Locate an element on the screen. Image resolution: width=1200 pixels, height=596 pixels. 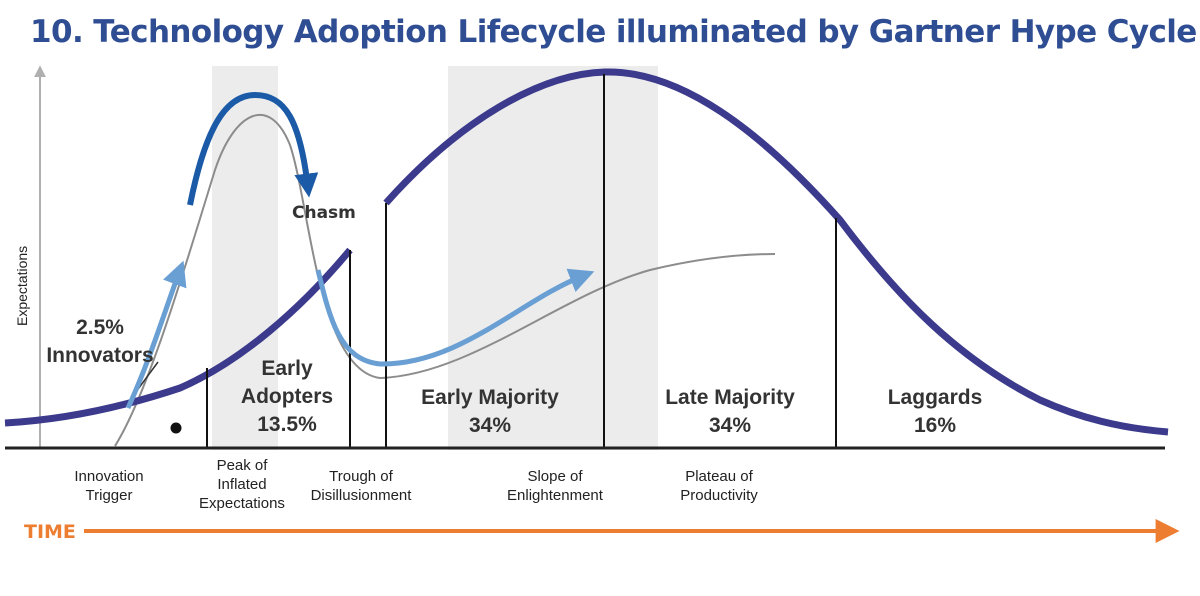
segment-laggards-name: Laggards is located at coordinates (935, 397).